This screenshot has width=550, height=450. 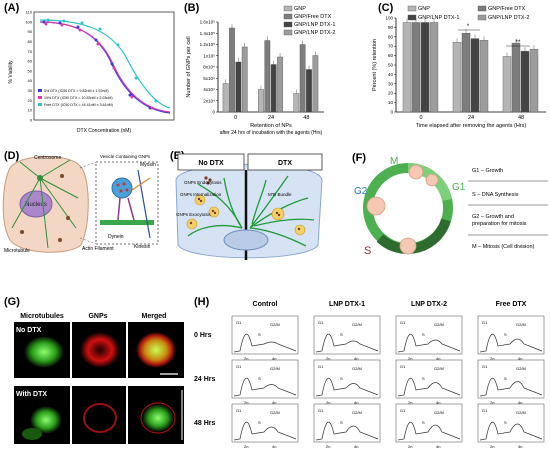 What do you see at coordinates (209, 78) in the screenshot?
I see `y-tick-label: 6x10⁴` at bounding box center [209, 78].